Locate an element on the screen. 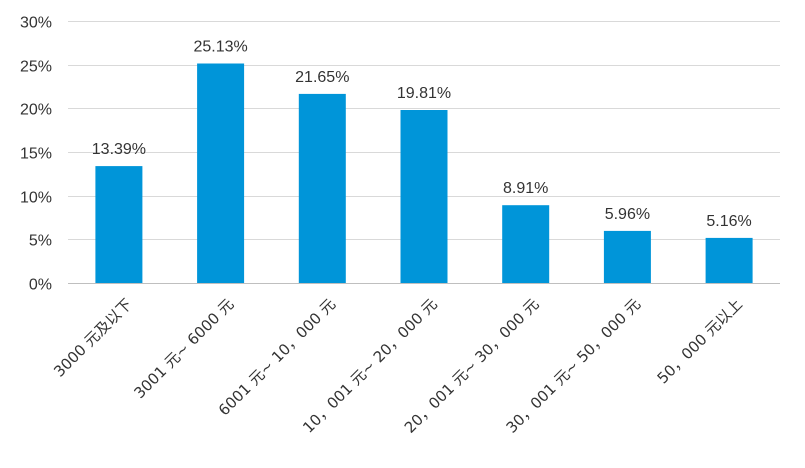 The width and height of the screenshot is (805, 468). data-label: 25.13% is located at coordinates (220, 47).